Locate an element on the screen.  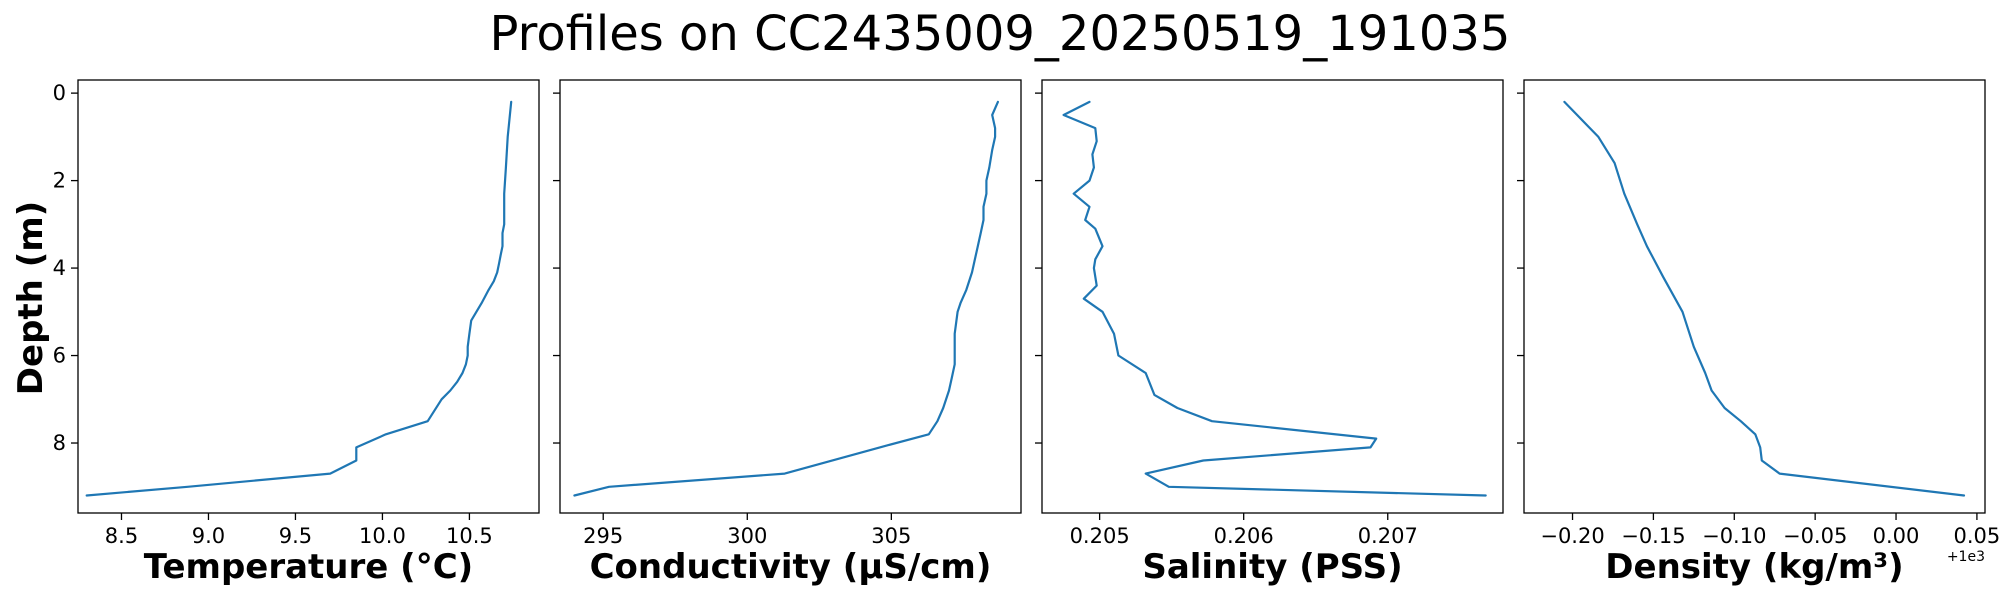
depth-y-tick-label: 0 is located at coordinates (59, 93).